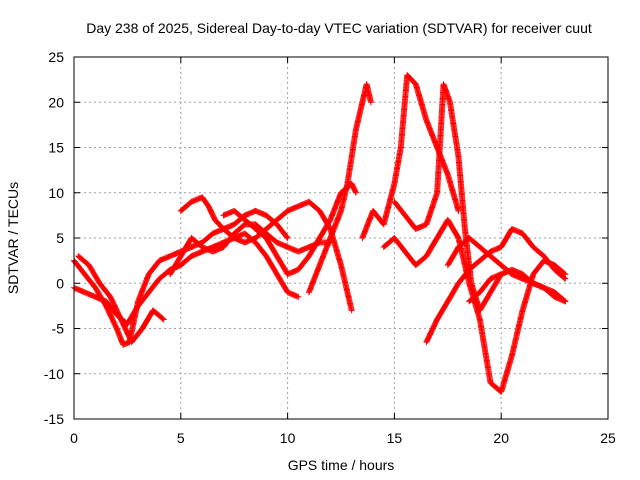 This screenshot has height=480, width=640. What do you see at coordinates (60, 283) in the screenshot?
I see `y-tick-label: 0` at bounding box center [60, 283].